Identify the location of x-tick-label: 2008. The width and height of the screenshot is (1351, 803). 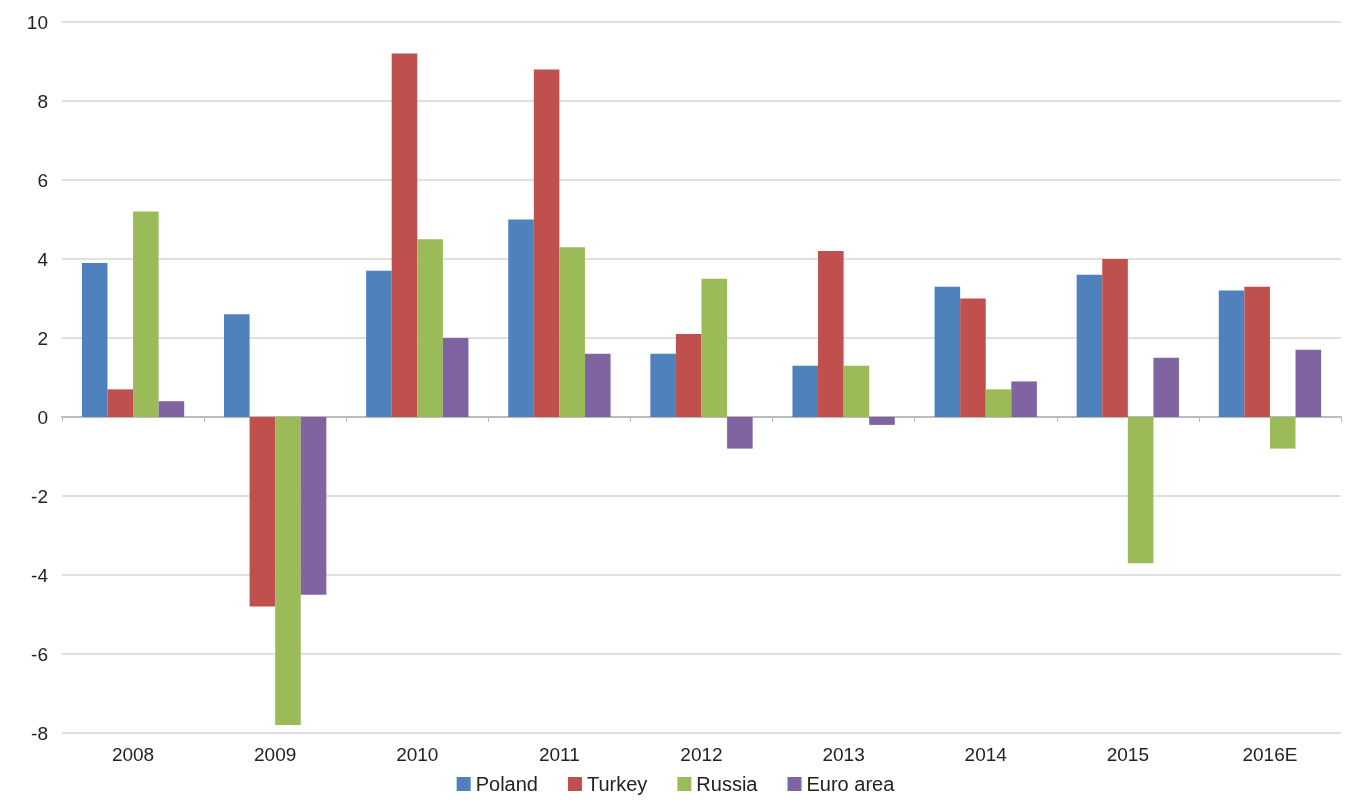
(133, 754).